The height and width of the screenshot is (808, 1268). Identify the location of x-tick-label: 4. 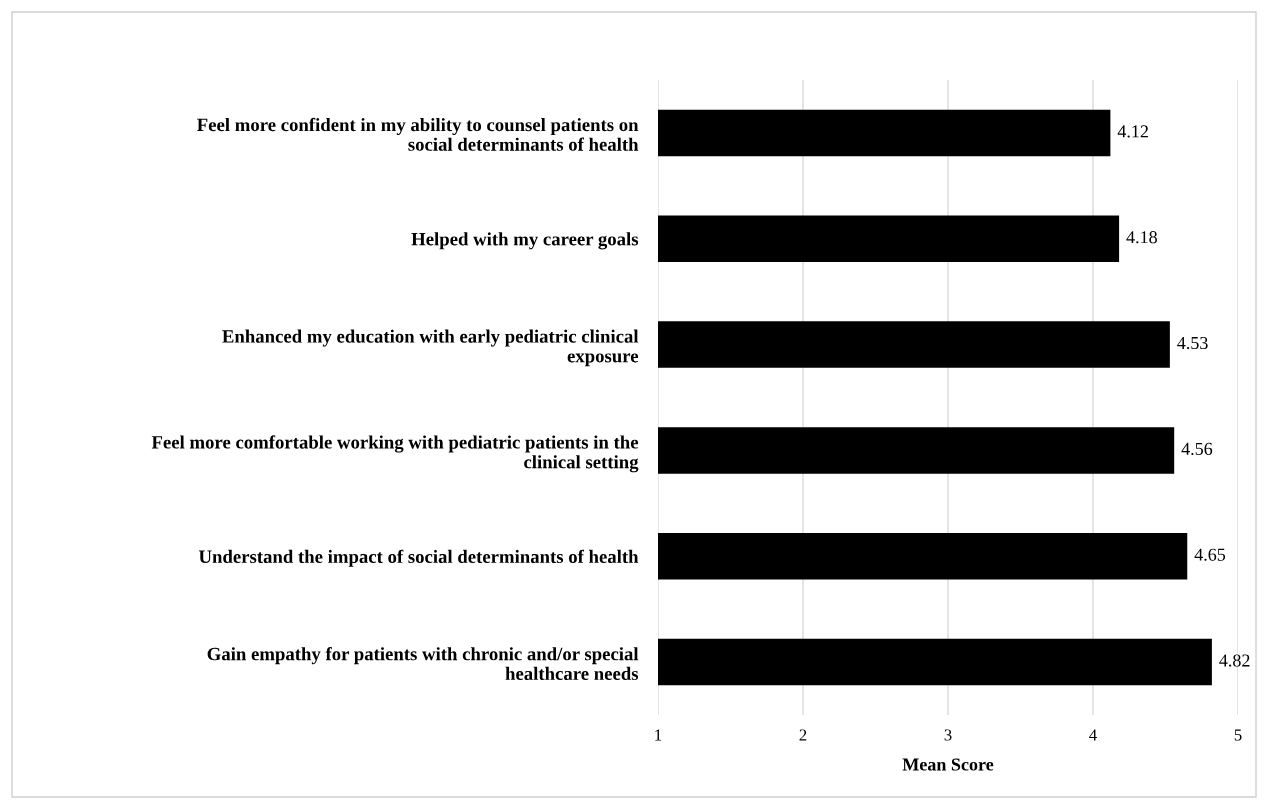
(1093, 735).